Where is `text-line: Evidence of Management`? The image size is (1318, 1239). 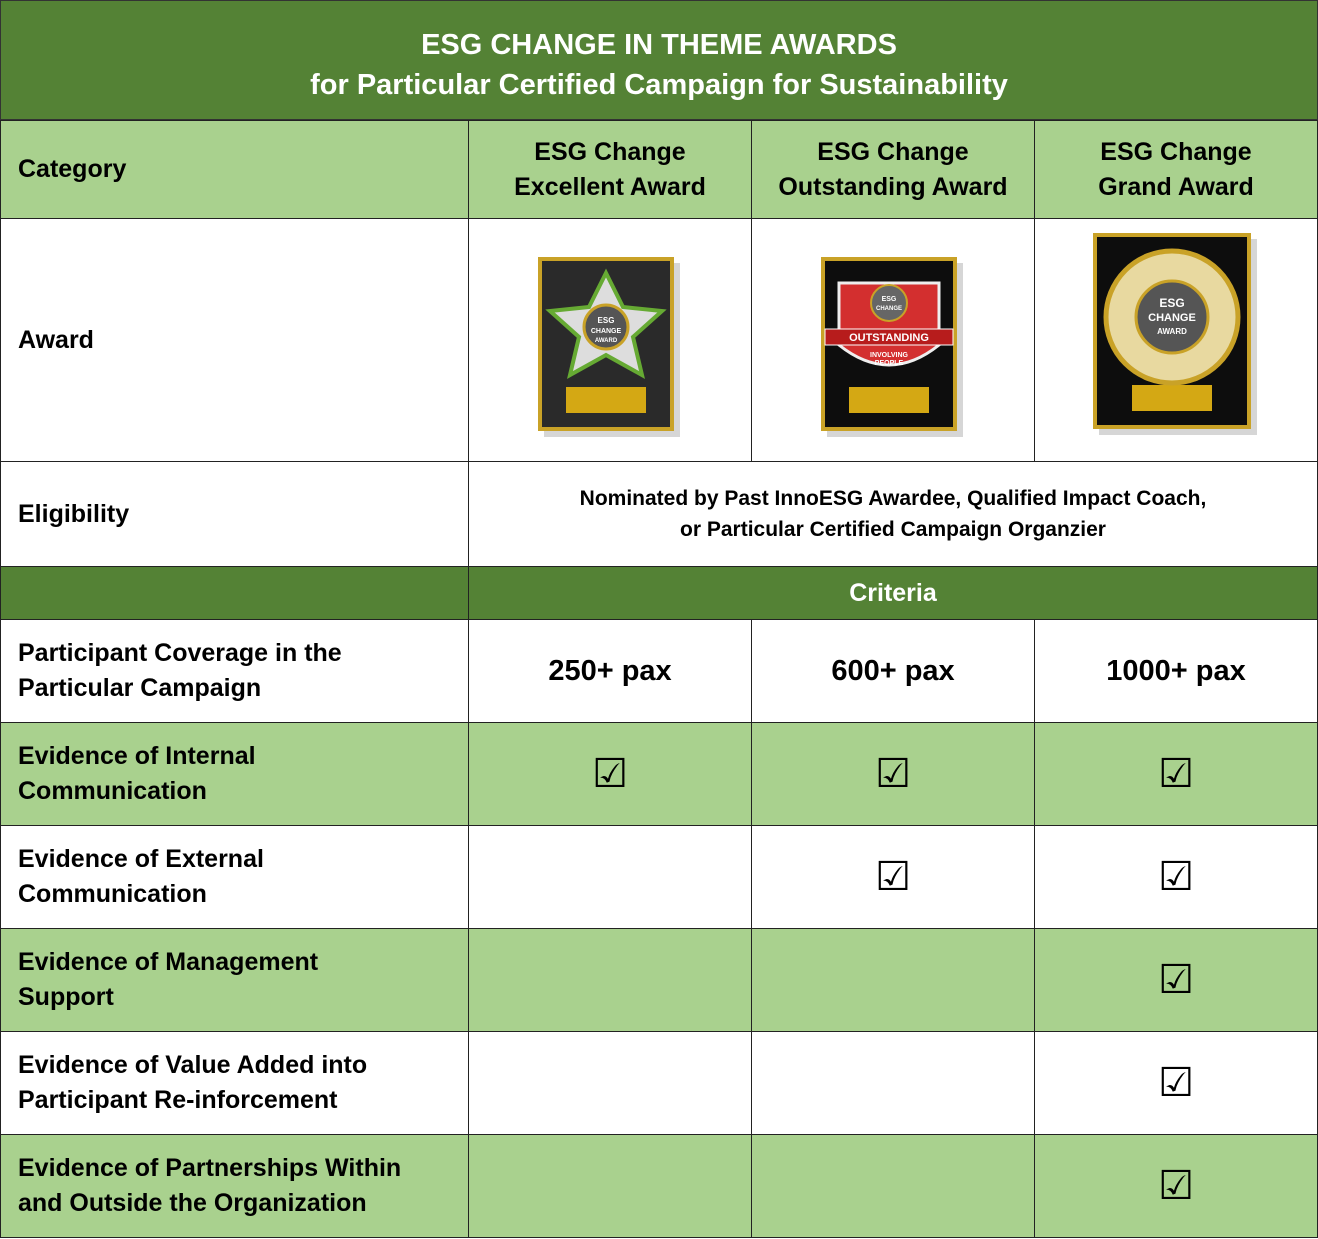
text-line: Evidence of Management is located at coordinates (168, 962).